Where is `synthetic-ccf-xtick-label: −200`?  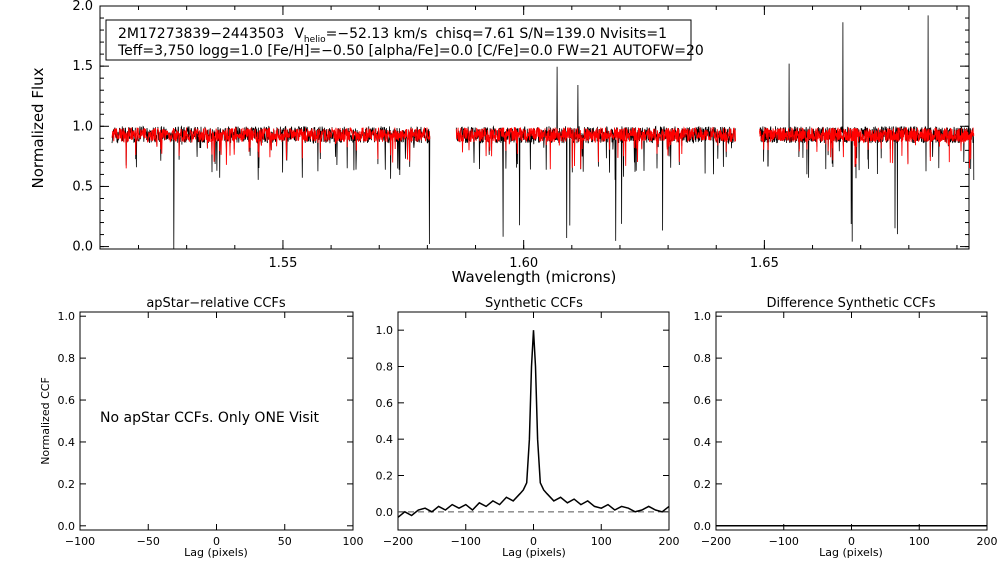 synthetic-ccf-xtick-label: −200 is located at coordinates (398, 541).